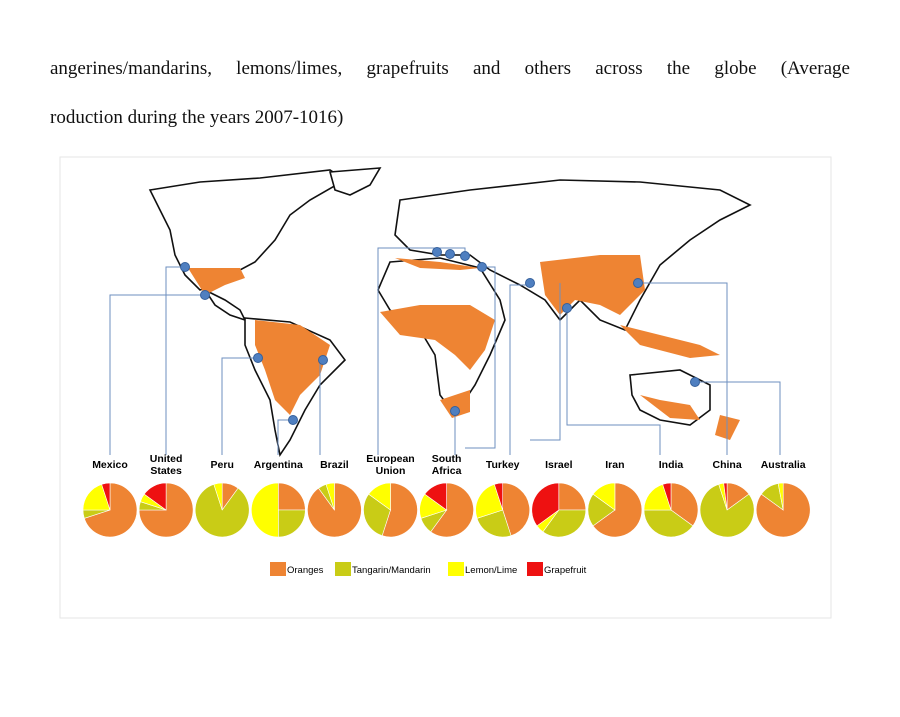  Describe the element at coordinates (447, 465) in the screenshot. I see `pie-label: South Africa` at that location.